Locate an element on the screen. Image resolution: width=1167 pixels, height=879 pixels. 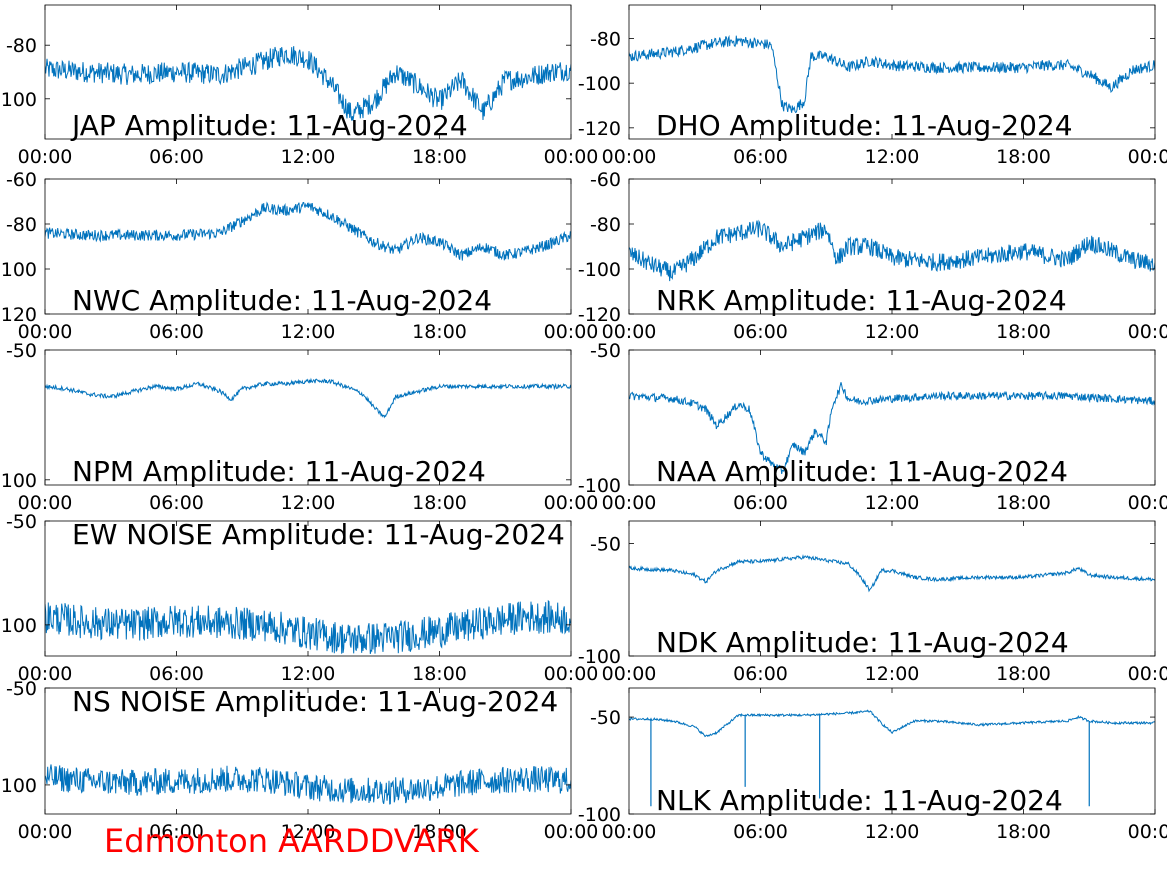
y-tick-label: -60 is located at coordinates (21, 180).